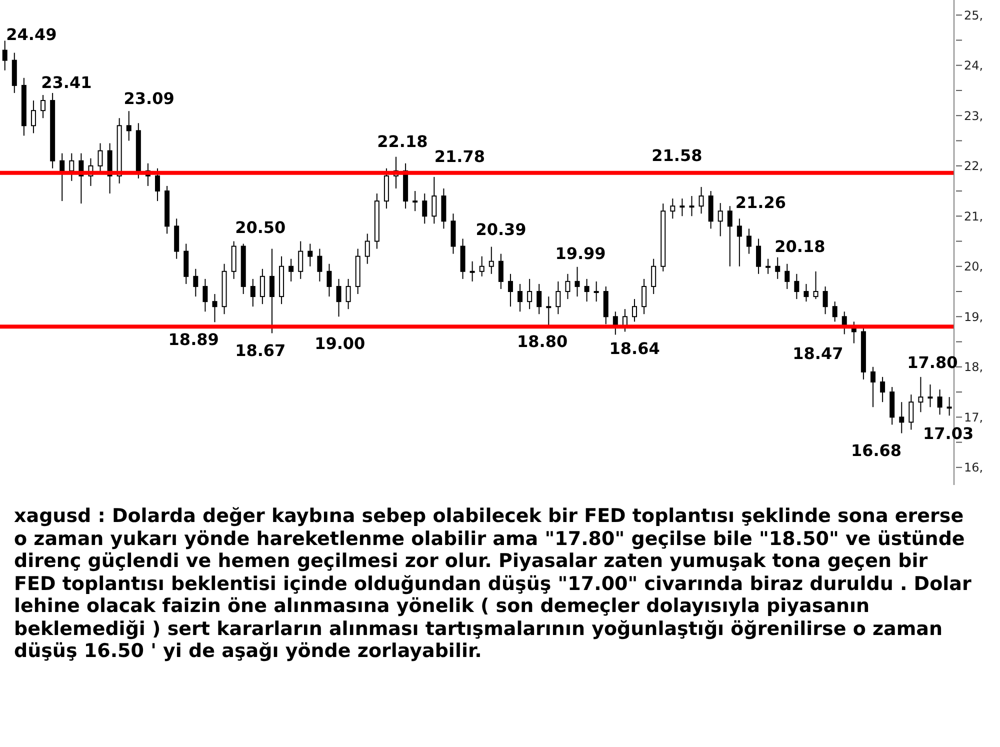  Describe the element at coordinates (542, 341) in the screenshot. I see `annotation: 18.80` at that location.